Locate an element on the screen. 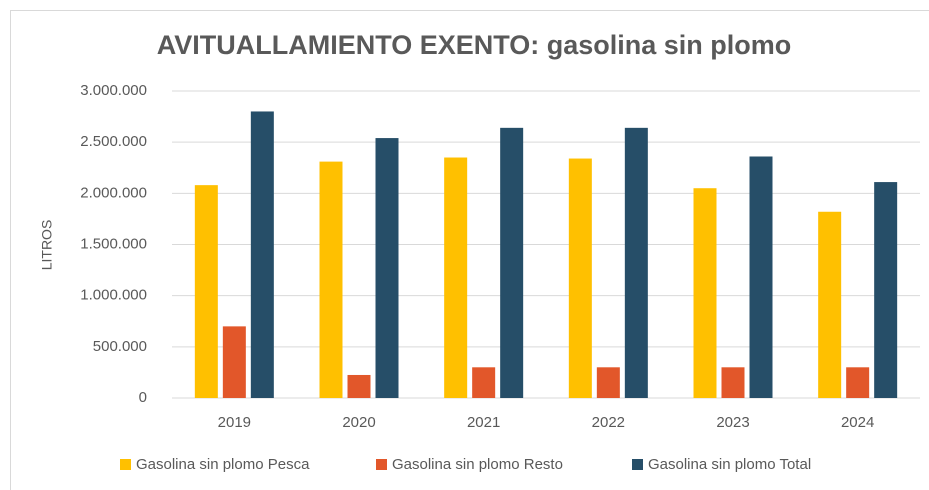 The width and height of the screenshot is (929, 490). y-tick-label: 3.000.000 is located at coordinates (113, 90).